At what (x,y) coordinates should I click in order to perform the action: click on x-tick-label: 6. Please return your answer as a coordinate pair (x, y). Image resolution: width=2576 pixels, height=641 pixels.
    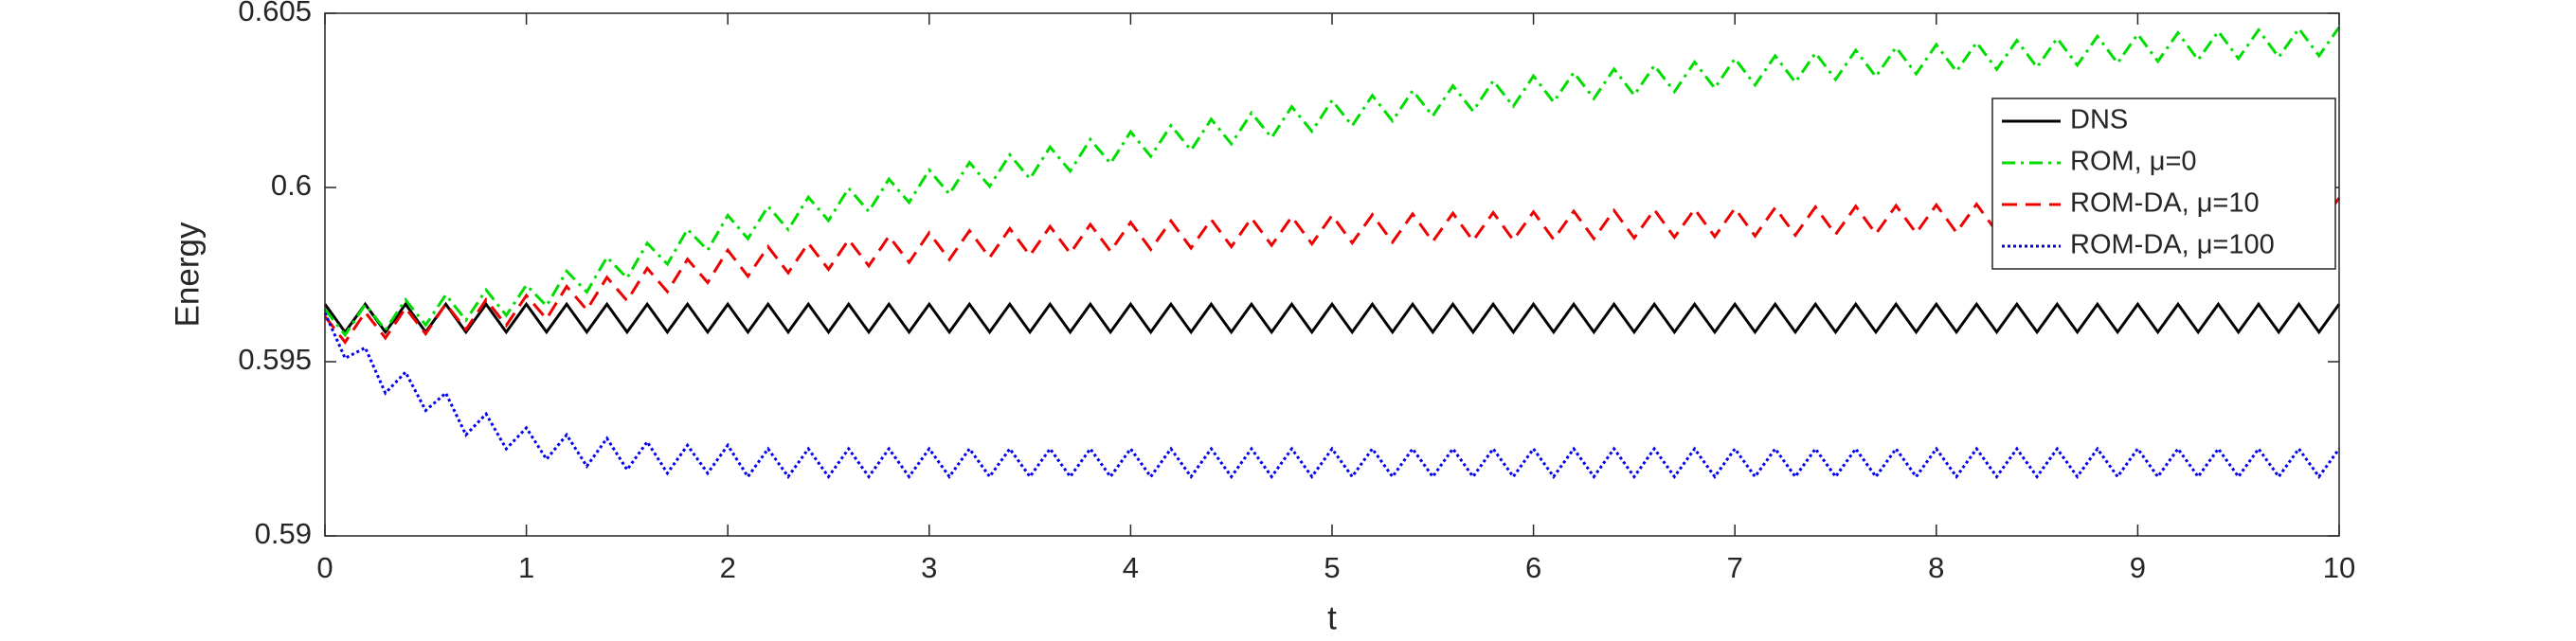
    Looking at the image, I should click on (1533, 567).